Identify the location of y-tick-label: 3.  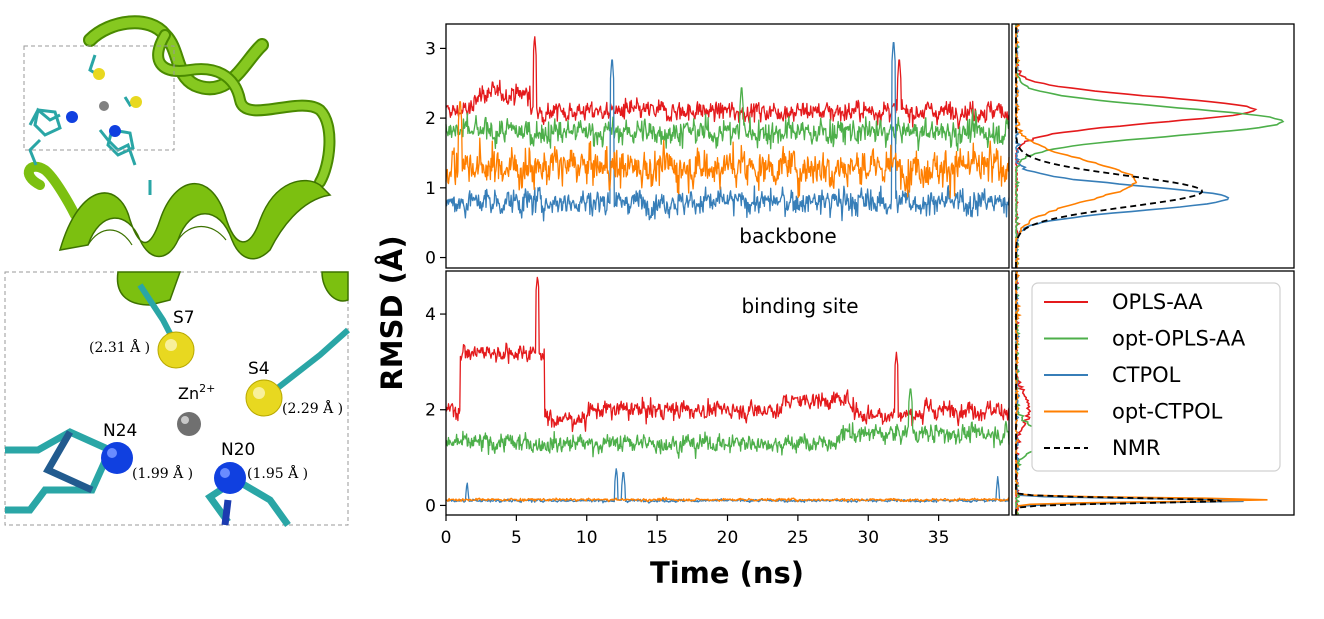
(430, 49).